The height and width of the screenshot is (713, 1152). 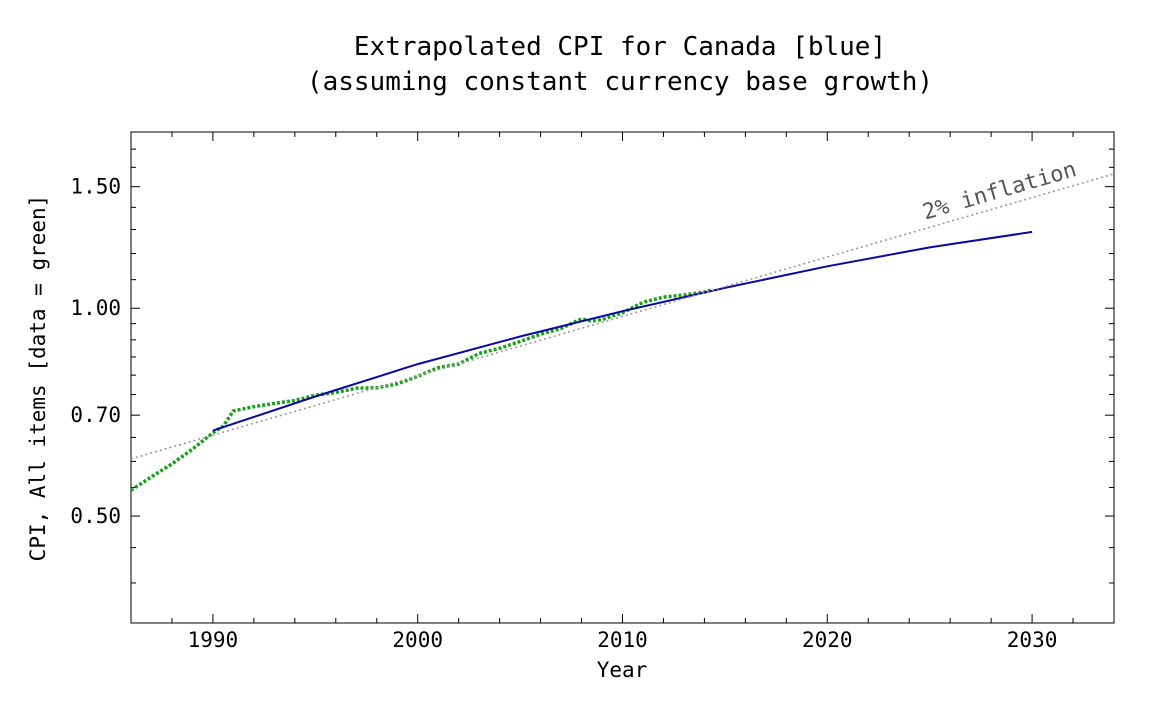 What do you see at coordinates (620, 47) in the screenshot?
I see `chart-title-line-1: Extrapolated CPI for Canada [blue]` at bounding box center [620, 47].